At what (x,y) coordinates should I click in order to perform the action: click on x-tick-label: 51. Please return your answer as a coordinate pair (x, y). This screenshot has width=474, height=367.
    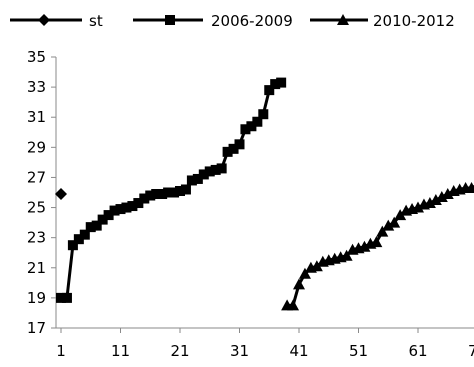
    Looking at the image, I should click on (358, 351).